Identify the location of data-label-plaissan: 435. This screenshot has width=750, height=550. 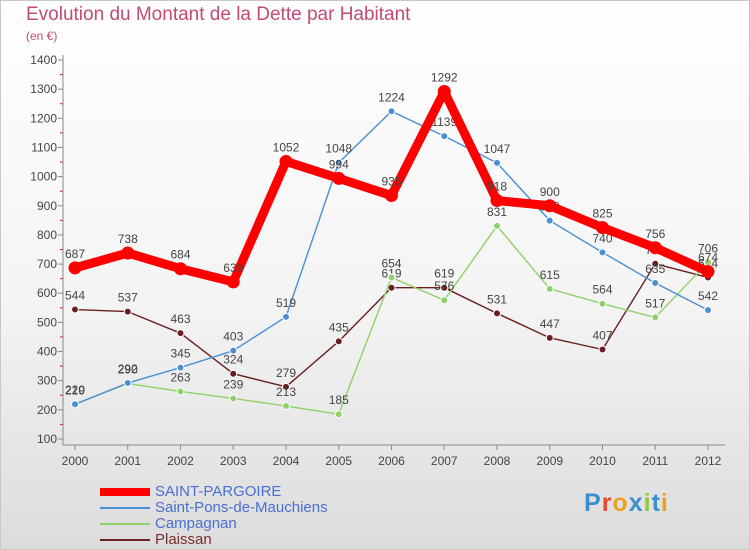
(339, 327).